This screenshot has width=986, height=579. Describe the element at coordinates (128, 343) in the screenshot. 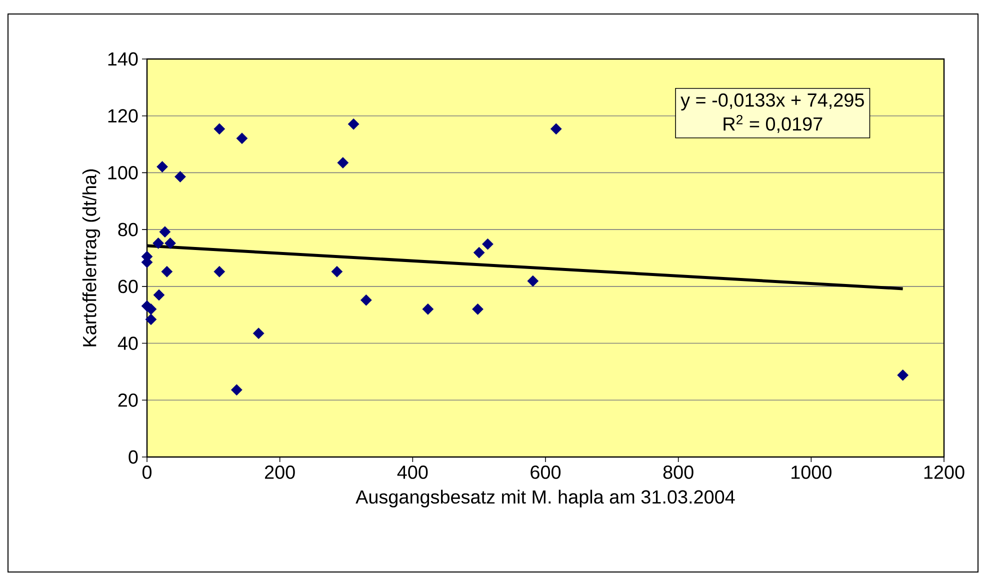

I see `y-tick-label: 40` at that location.